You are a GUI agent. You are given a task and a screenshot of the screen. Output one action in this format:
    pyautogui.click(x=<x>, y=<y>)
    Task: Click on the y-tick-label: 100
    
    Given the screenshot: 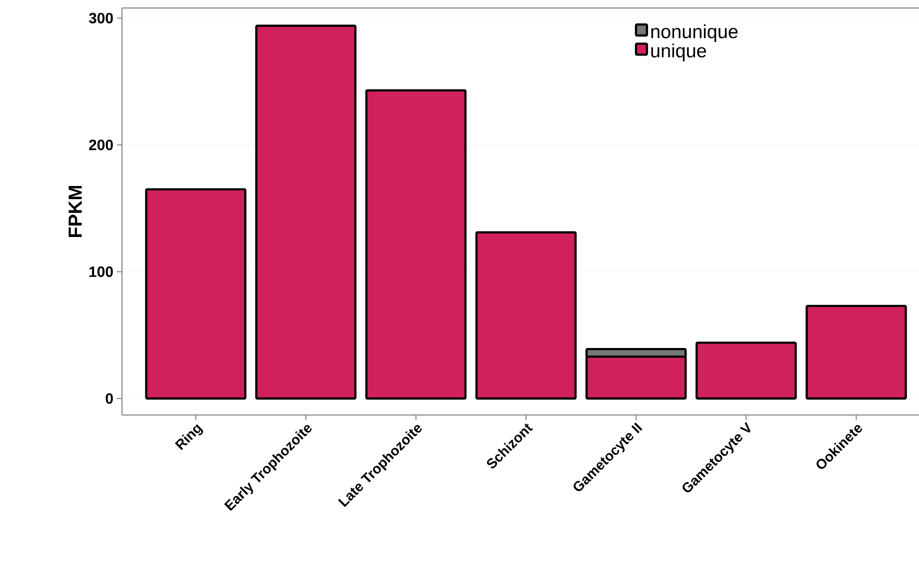 What is the action you would take?
    pyautogui.click(x=101, y=271)
    